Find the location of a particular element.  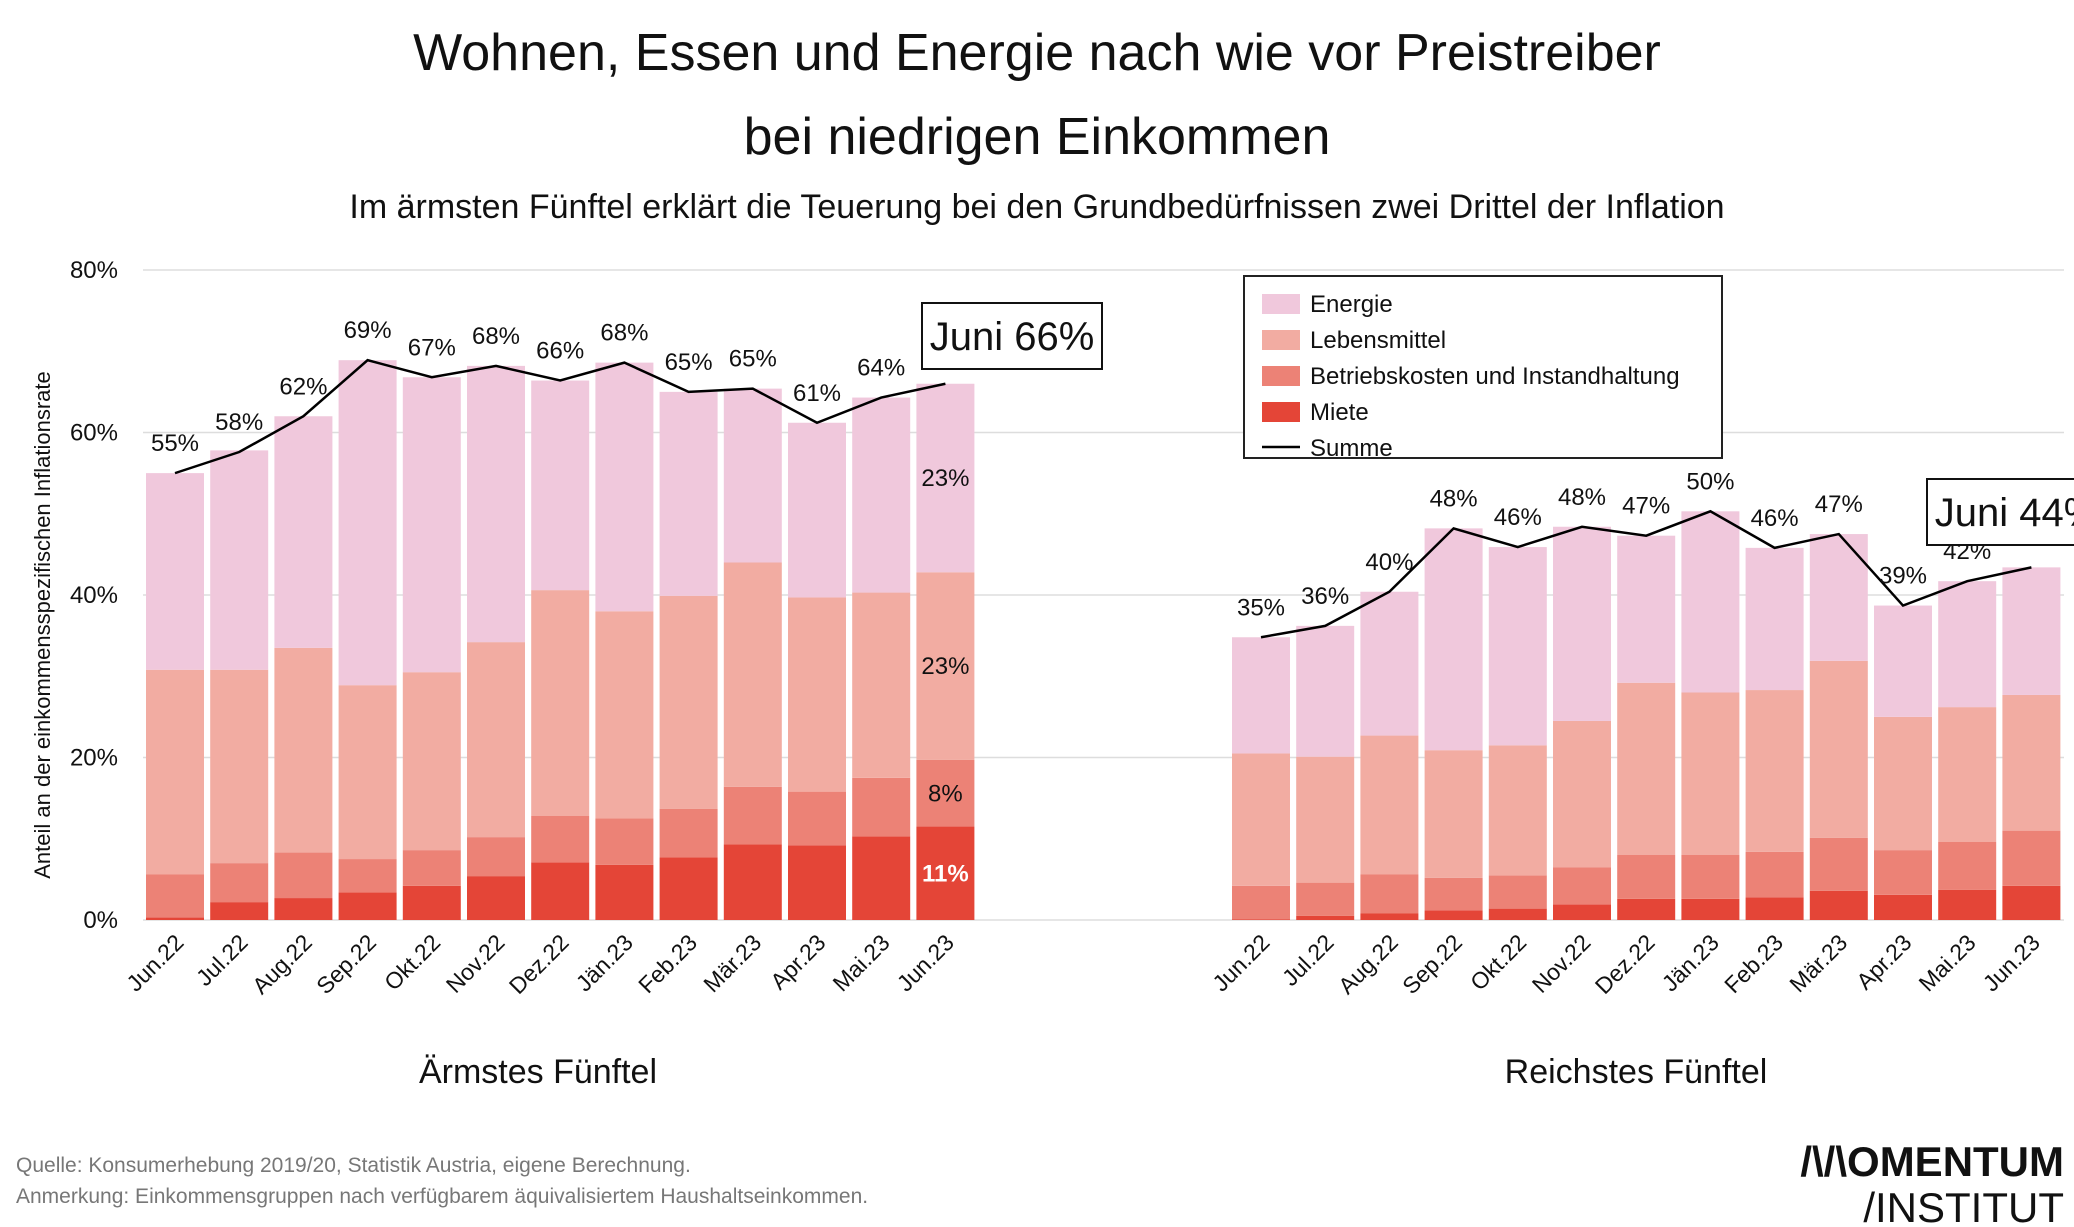

summe-data-label: 40% is located at coordinates (1389, 562).